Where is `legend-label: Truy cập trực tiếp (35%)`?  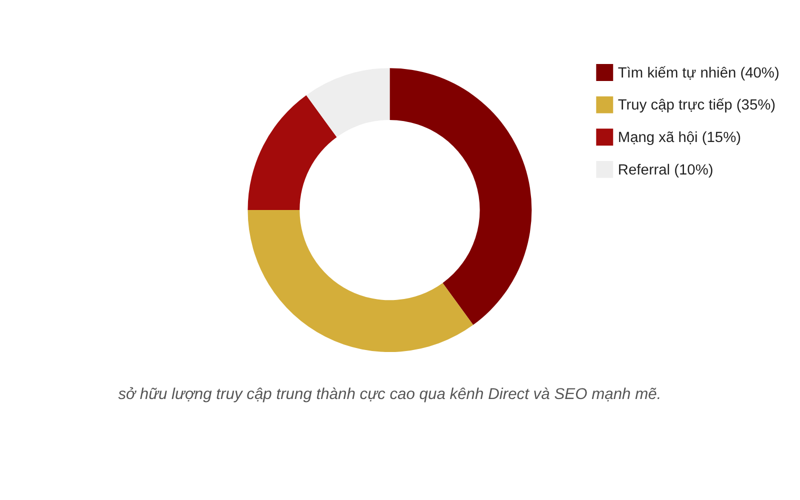 legend-label: Truy cập trực tiếp (35%) is located at coordinates (697, 106).